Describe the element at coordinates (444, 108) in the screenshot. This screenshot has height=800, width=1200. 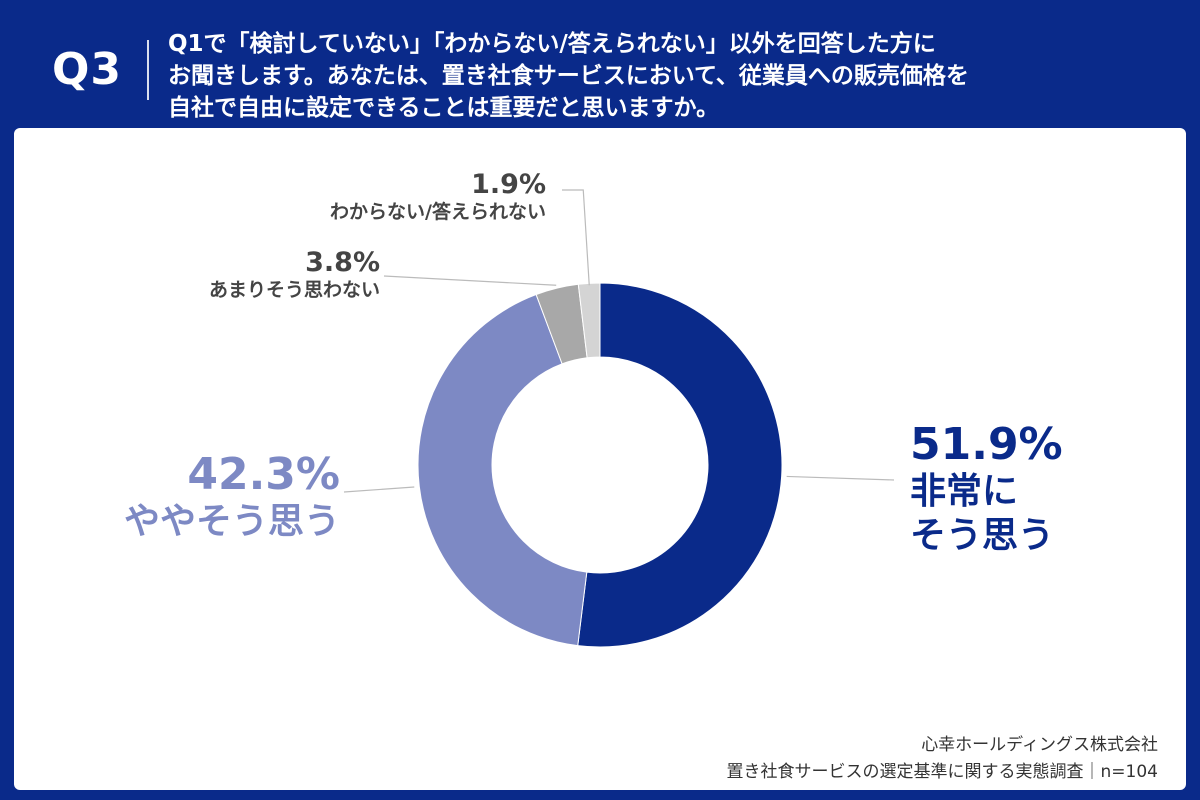
I see `question-line-3: 自社で自由に設定できることは重要だと思いますか。` at that location.